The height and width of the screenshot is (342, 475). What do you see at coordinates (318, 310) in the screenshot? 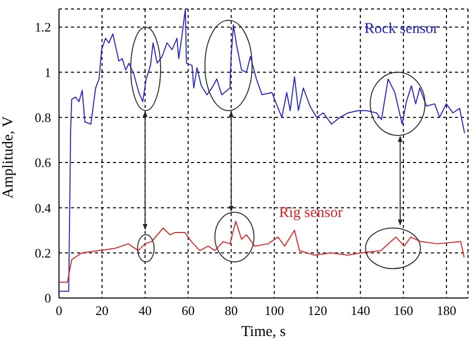
I see `x-tick-label: 120` at bounding box center [318, 310].